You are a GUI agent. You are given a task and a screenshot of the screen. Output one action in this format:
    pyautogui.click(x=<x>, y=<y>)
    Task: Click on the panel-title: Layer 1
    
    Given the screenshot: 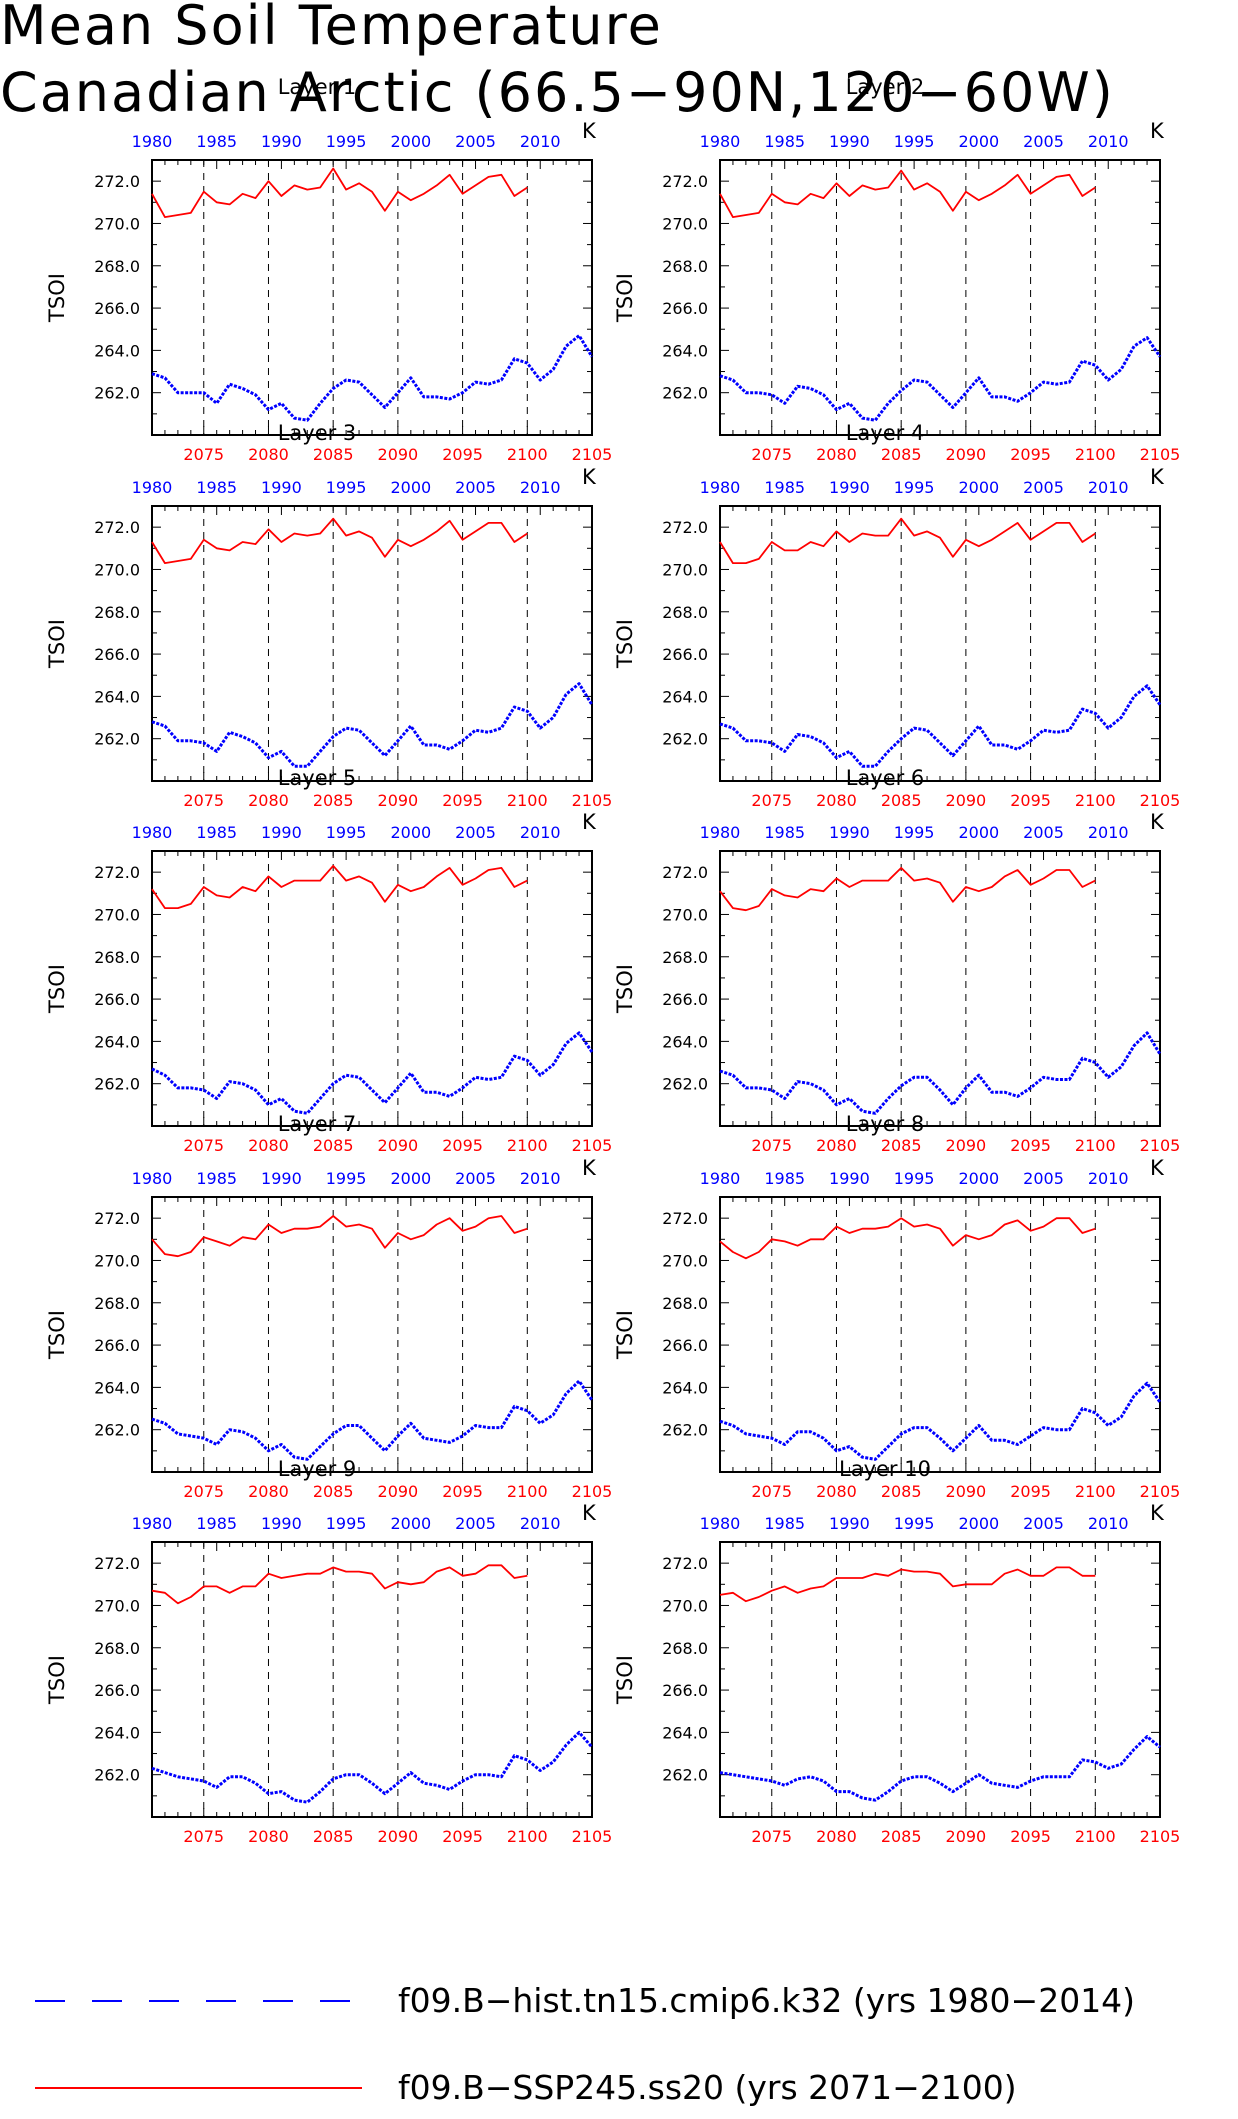 What is the action you would take?
    pyautogui.click(x=317, y=87)
    